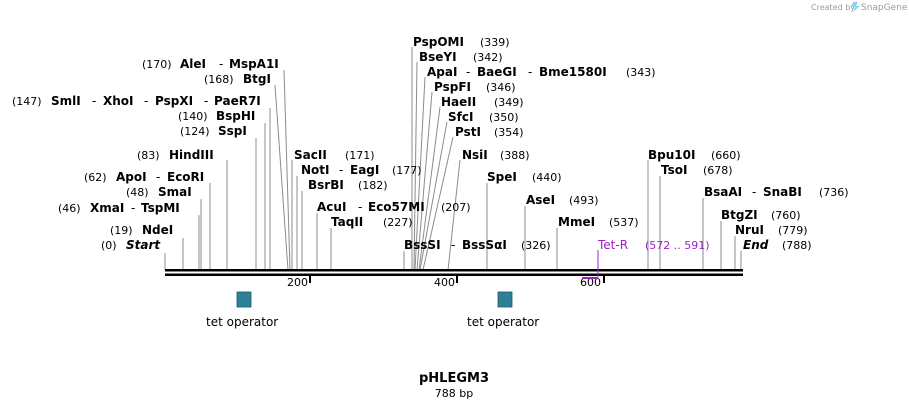  I want to click on site-nrui: NruI, so click(749, 230).